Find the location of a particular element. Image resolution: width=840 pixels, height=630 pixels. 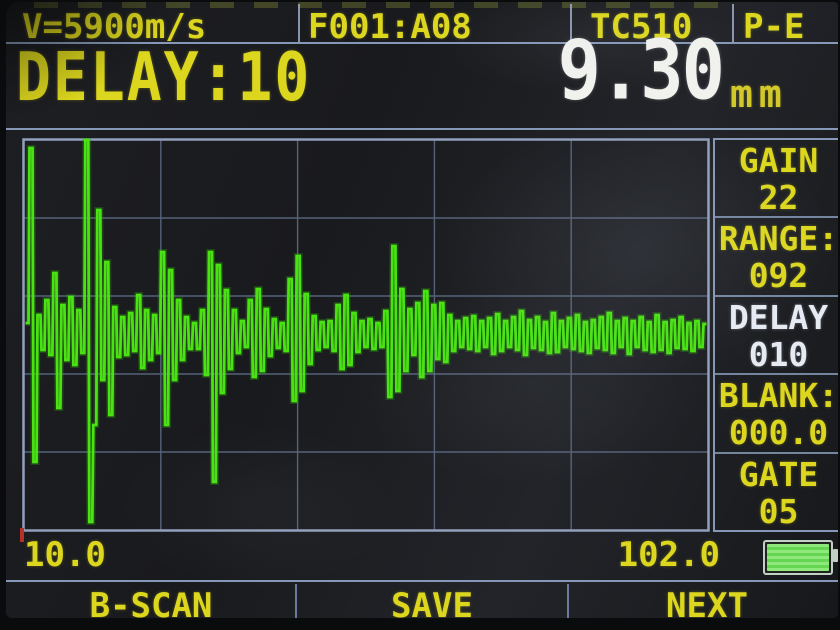

bscan-button: B-SCAN is located at coordinates (151, 602).